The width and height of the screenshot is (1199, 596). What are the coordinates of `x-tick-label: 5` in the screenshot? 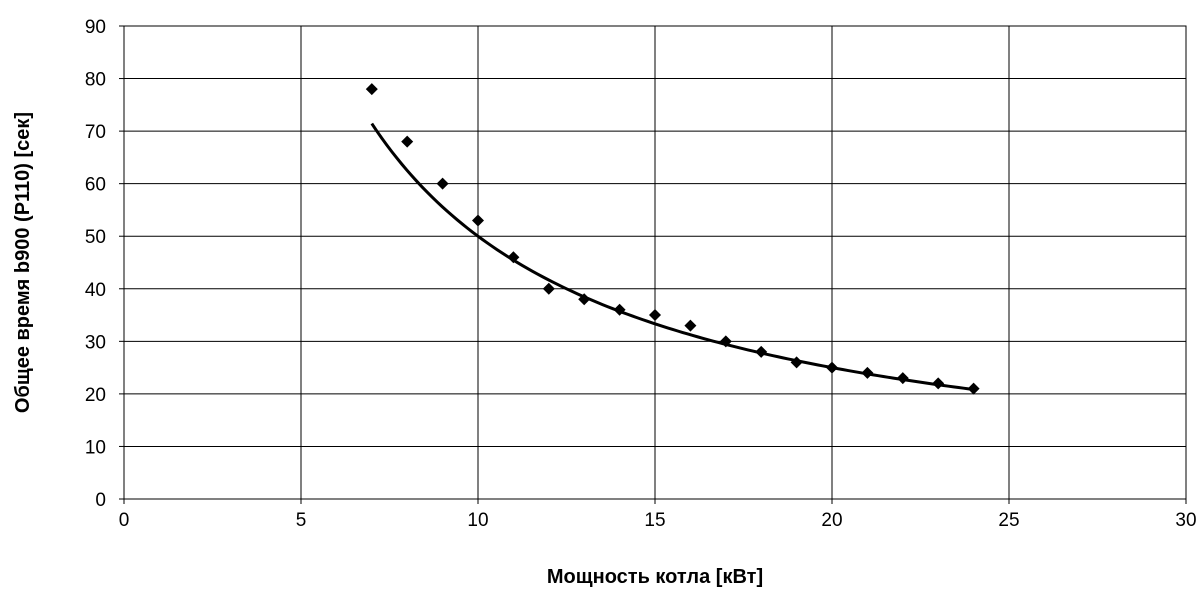 It's located at (301, 520).